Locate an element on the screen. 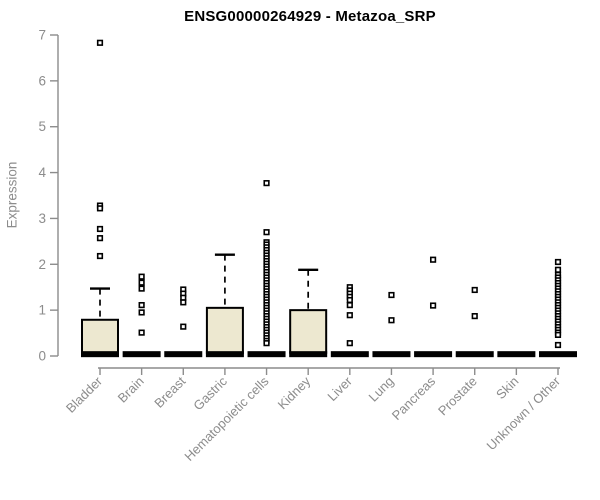 The height and width of the screenshot is (500, 600). x-category-label: Kidney is located at coordinates (294, 392).